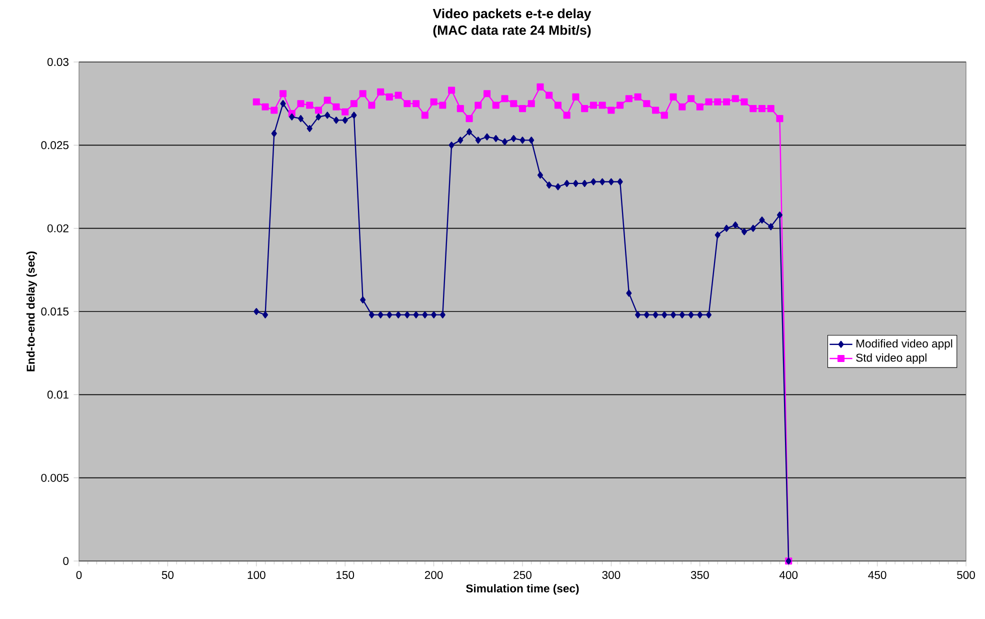  Describe the element at coordinates (57, 228) in the screenshot. I see `y-tick-label: 0.02` at that location.